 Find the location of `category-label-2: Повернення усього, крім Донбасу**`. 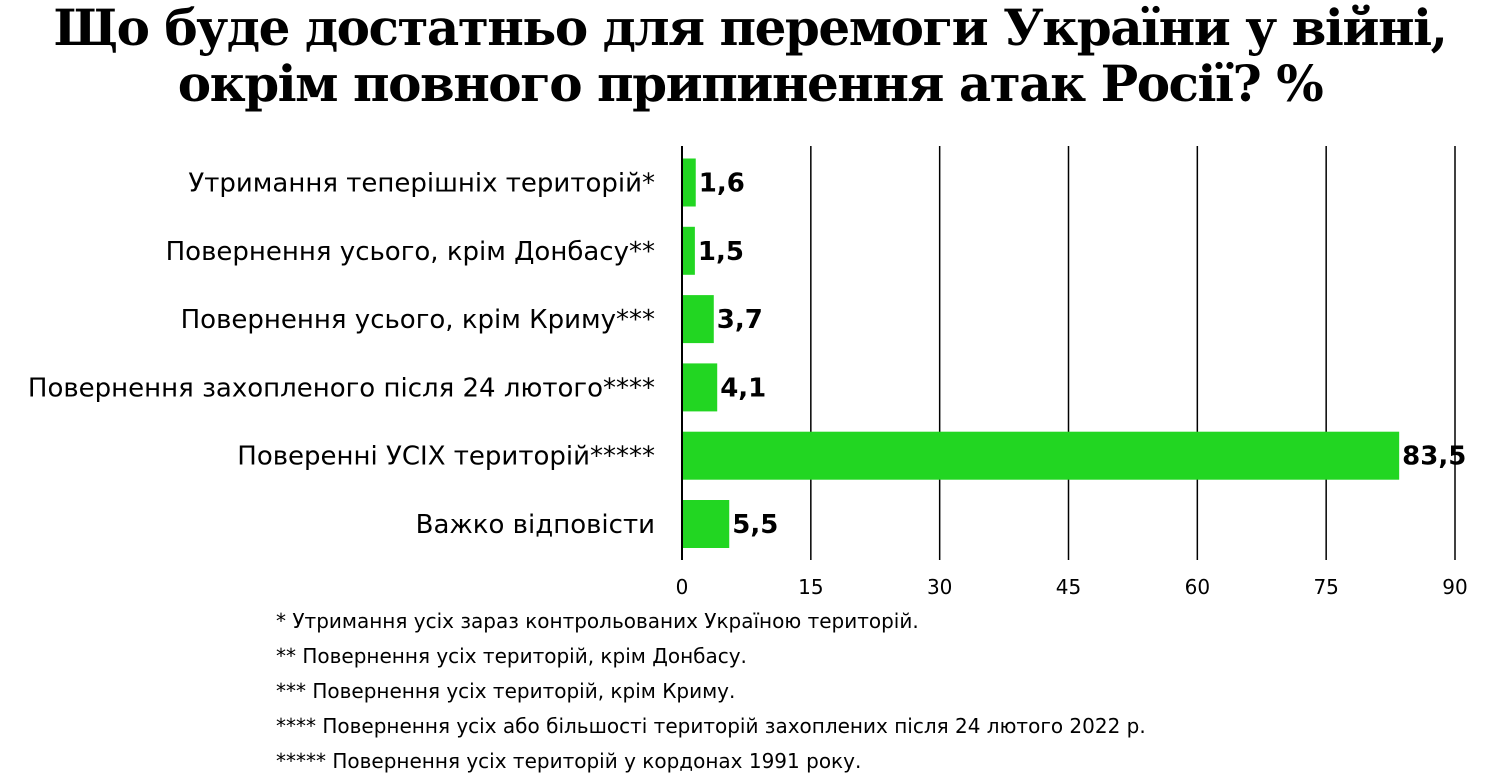

category-label-2: Повернення усього, крім Донбасу** is located at coordinates (410, 252).